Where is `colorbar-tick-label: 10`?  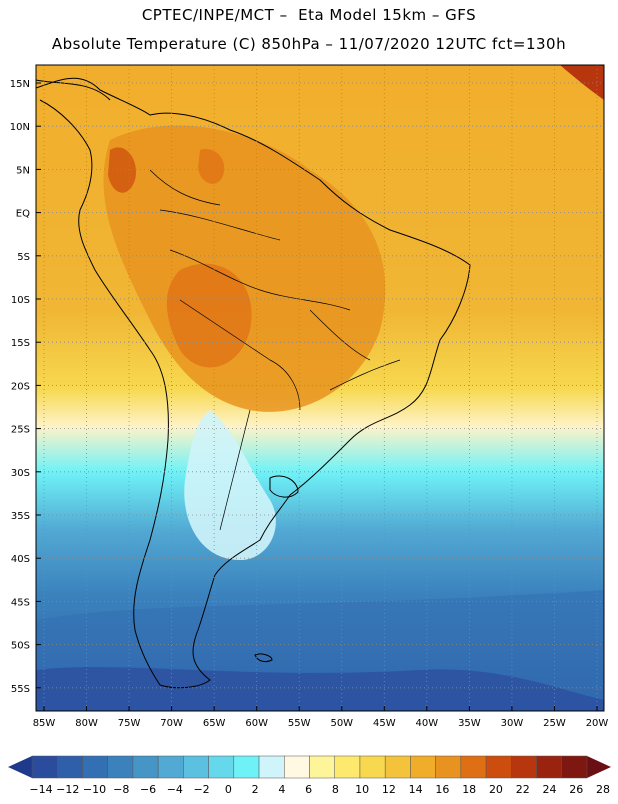 colorbar-tick-label: 10 is located at coordinates (362, 789).